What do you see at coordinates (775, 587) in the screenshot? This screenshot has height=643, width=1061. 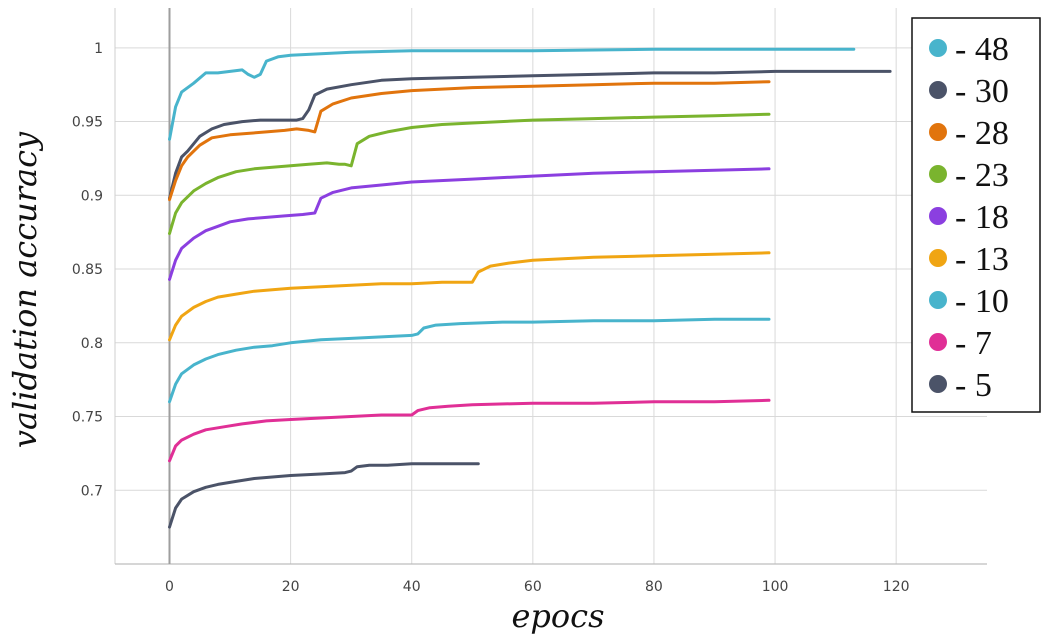 I see `x-tick-label: 100` at bounding box center [775, 587].